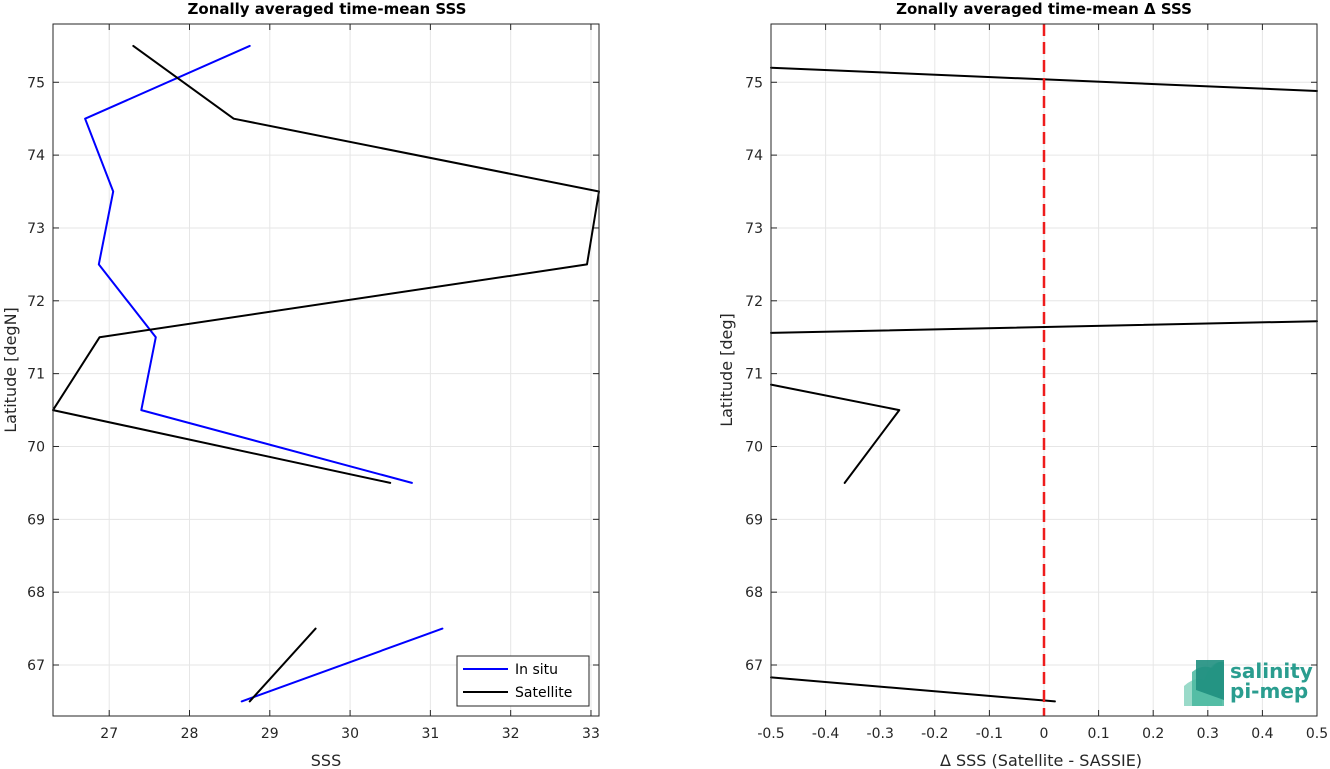  Describe the element at coordinates (326, 760) in the screenshot. I see `left-x-axis-label: SSS` at that location.